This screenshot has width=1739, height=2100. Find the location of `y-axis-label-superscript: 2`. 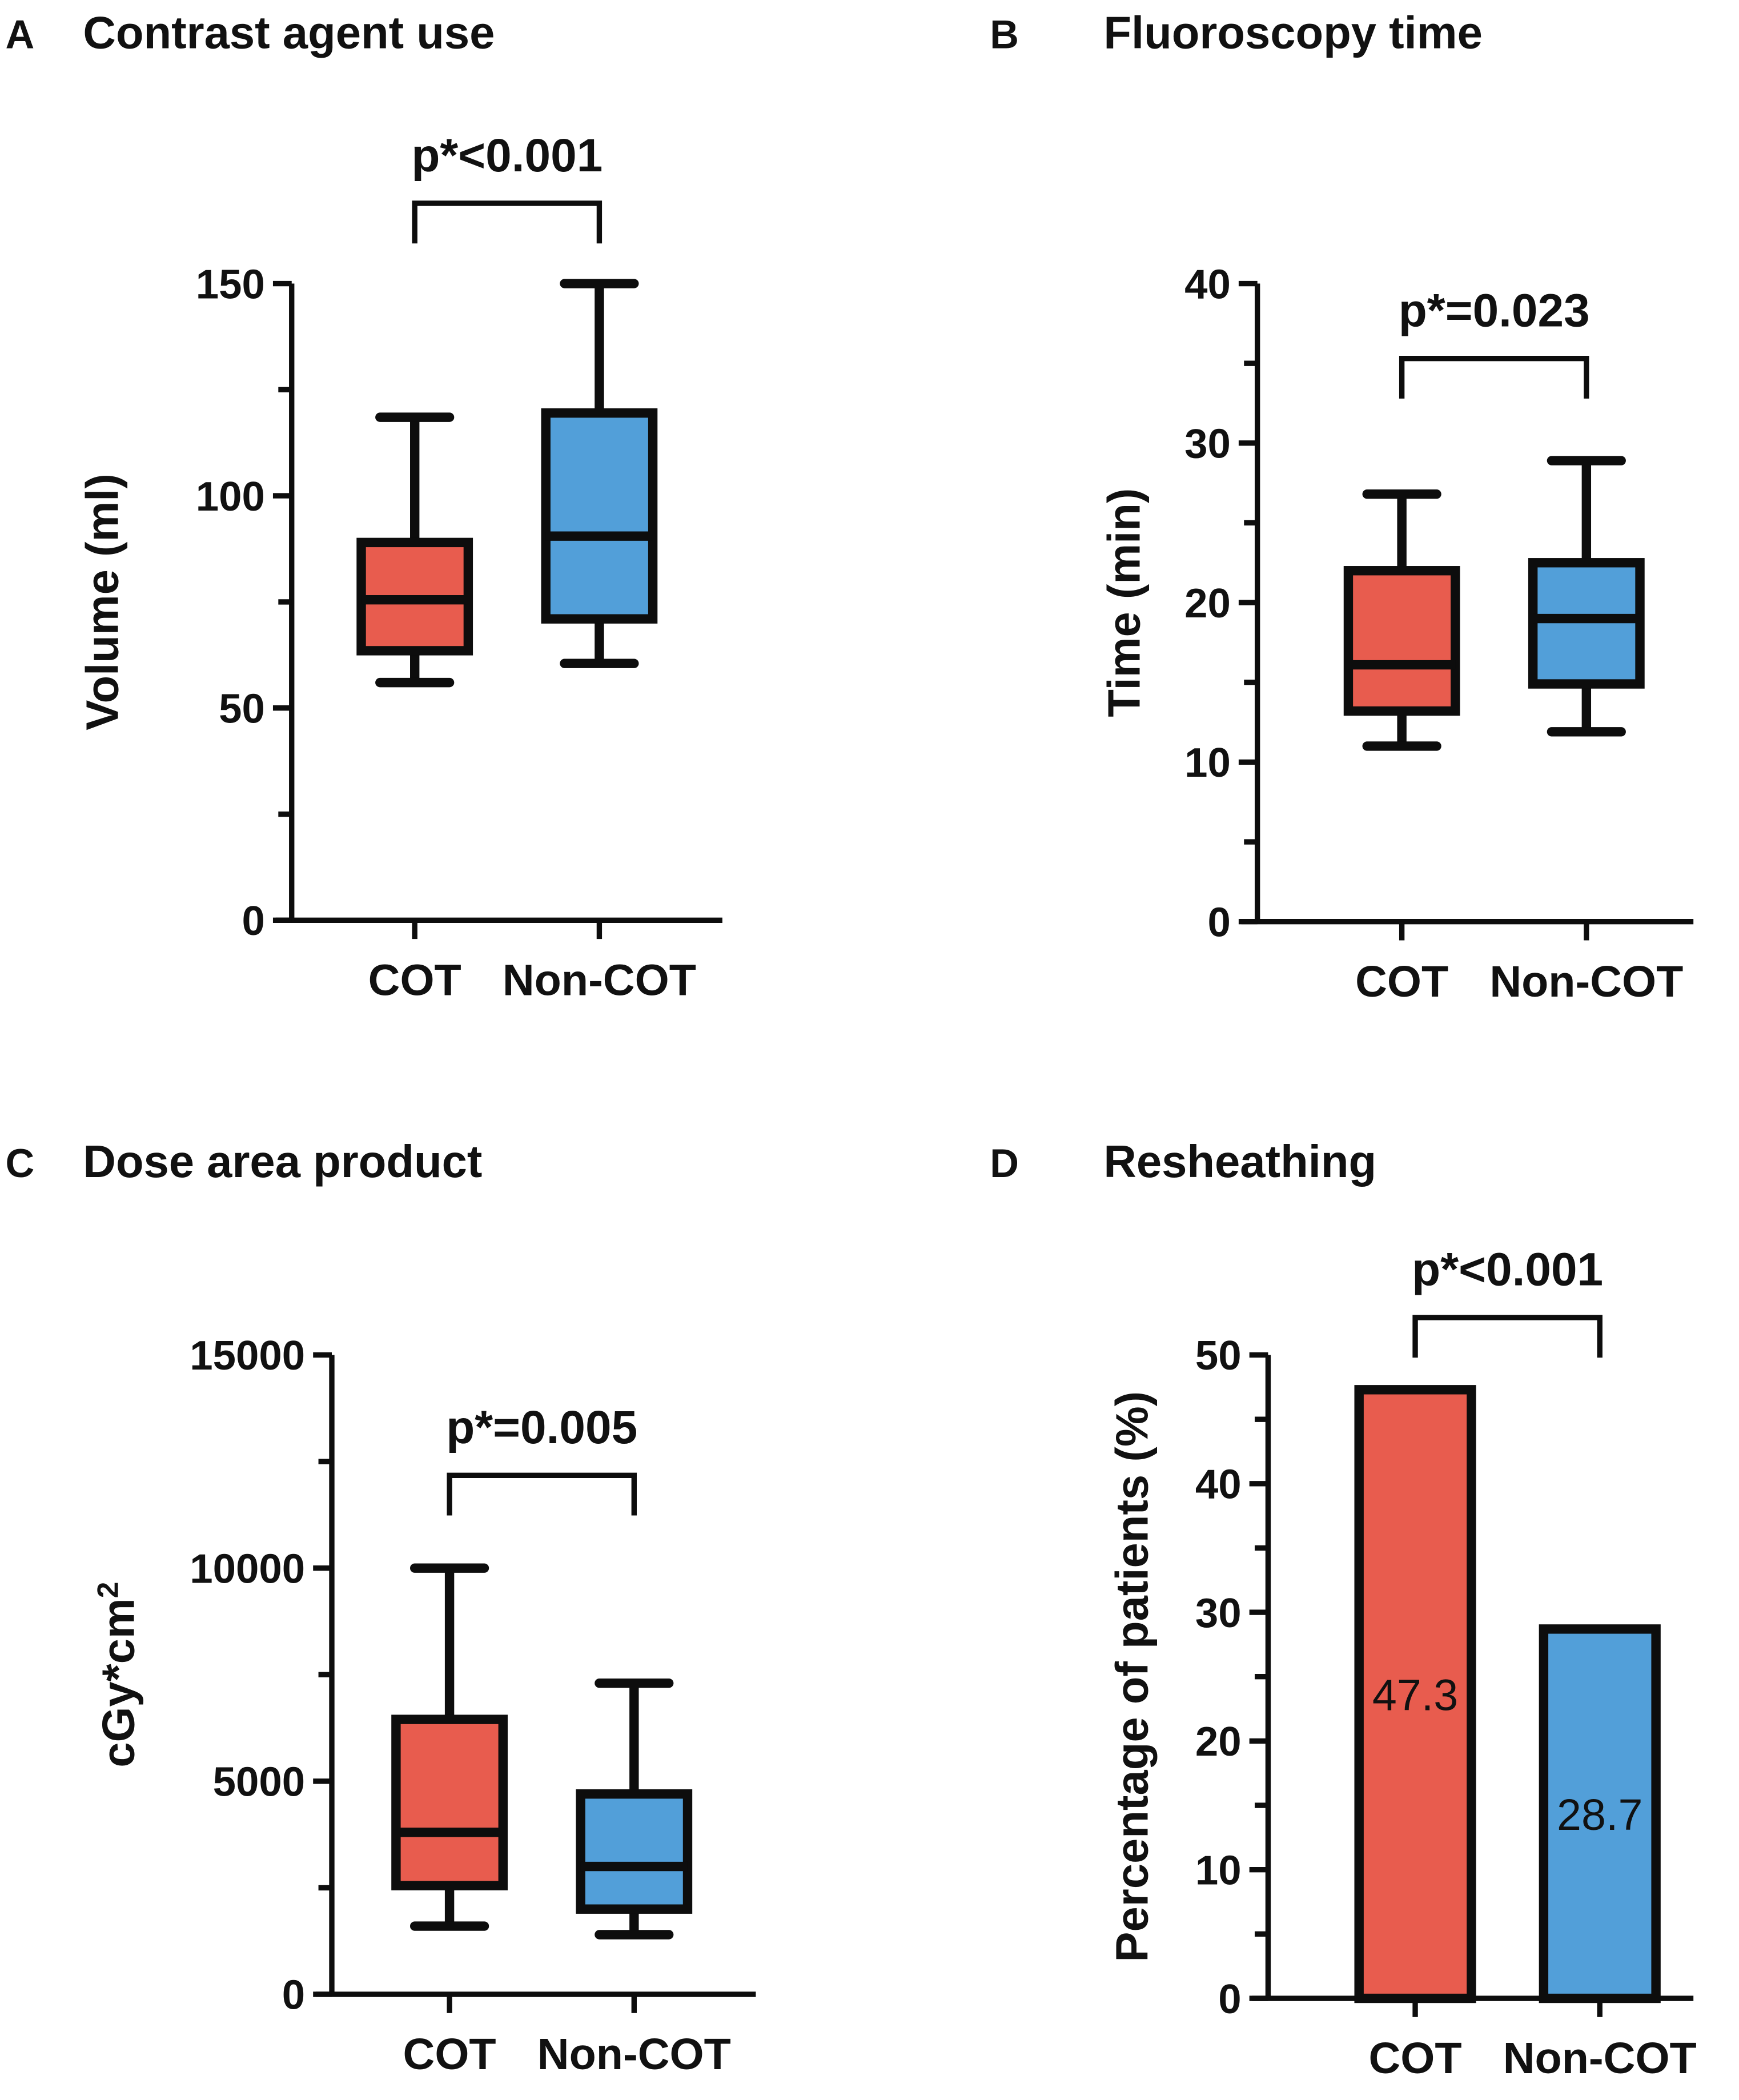

y-axis-label-superscript: 2 is located at coordinates (107, 1591).